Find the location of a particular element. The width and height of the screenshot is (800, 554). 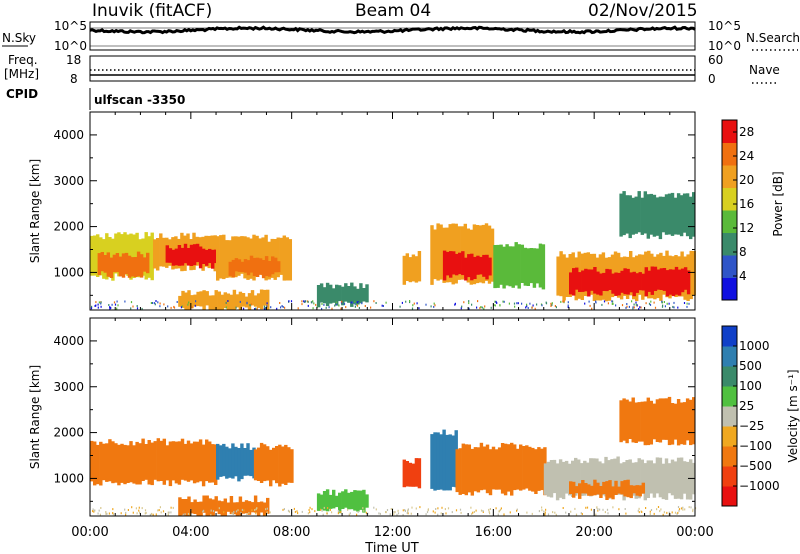

colorbar-tick-label: 28 is located at coordinates (746, 132).